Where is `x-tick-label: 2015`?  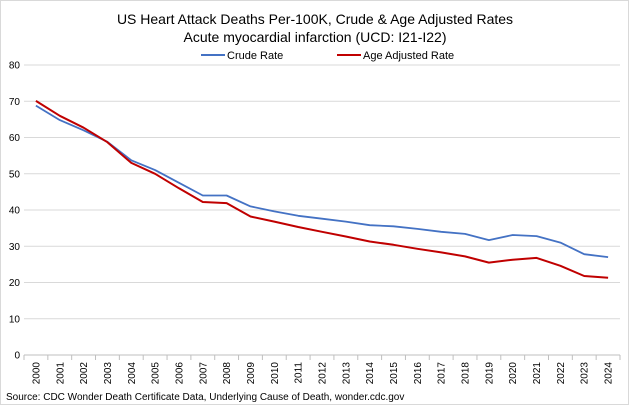
x-tick-label: 2015 is located at coordinates (394, 373).